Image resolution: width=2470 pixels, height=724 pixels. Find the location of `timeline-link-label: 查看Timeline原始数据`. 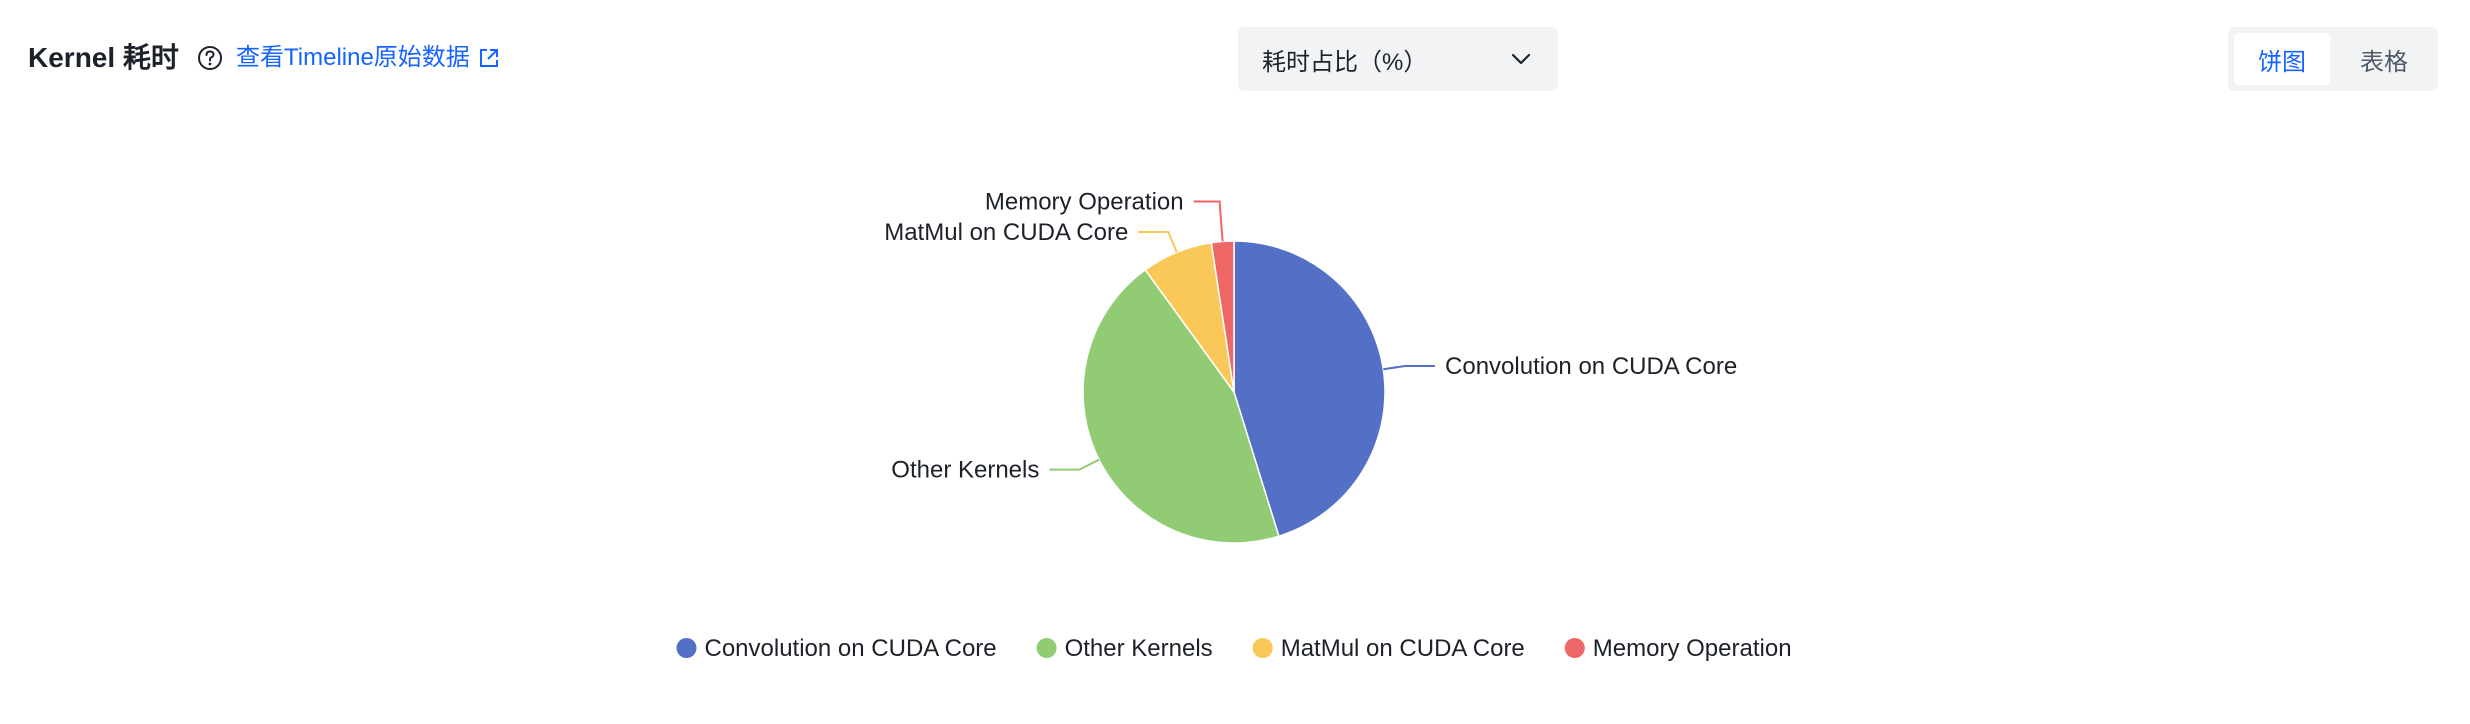

timeline-link-label: 查看Timeline原始数据 is located at coordinates (353, 57).